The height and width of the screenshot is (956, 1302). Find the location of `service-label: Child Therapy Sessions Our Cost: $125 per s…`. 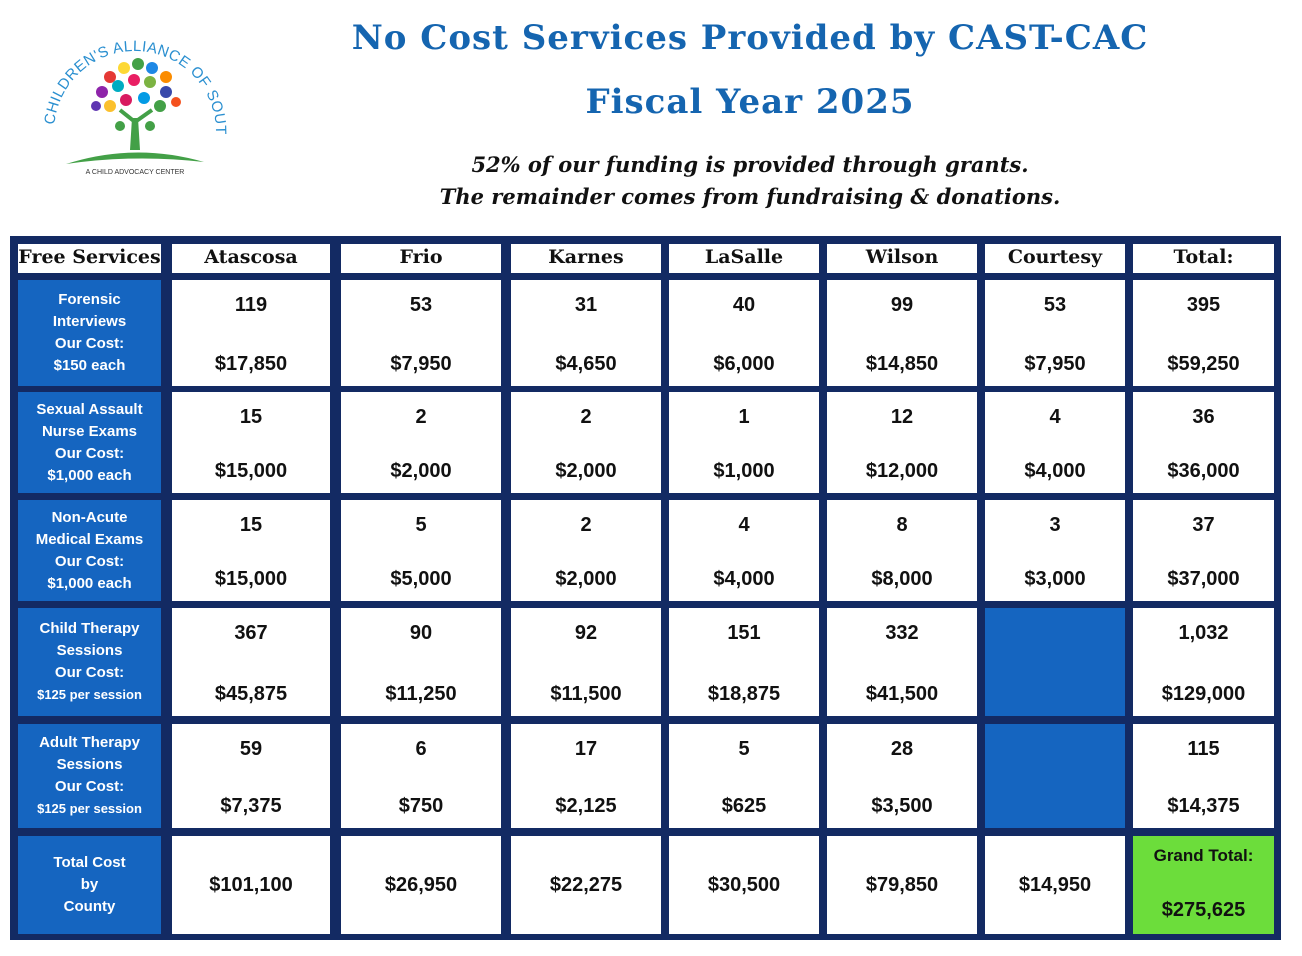

service-label: Child Therapy Sessions Our Cost: $125 per s… is located at coordinates (89, 662).